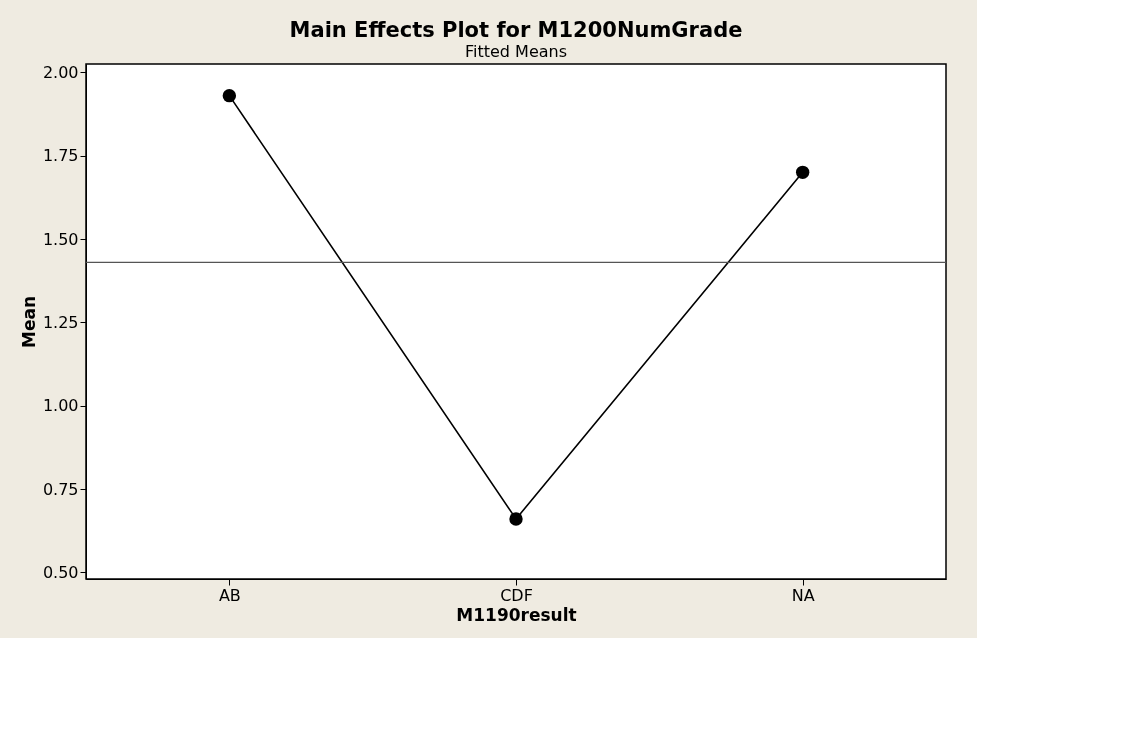 The image size is (1125, 747). What do you see at coordinates (28, 322) in the screenshot?
I see `y-axis-title: Mean` at bounding box center [28, 322].